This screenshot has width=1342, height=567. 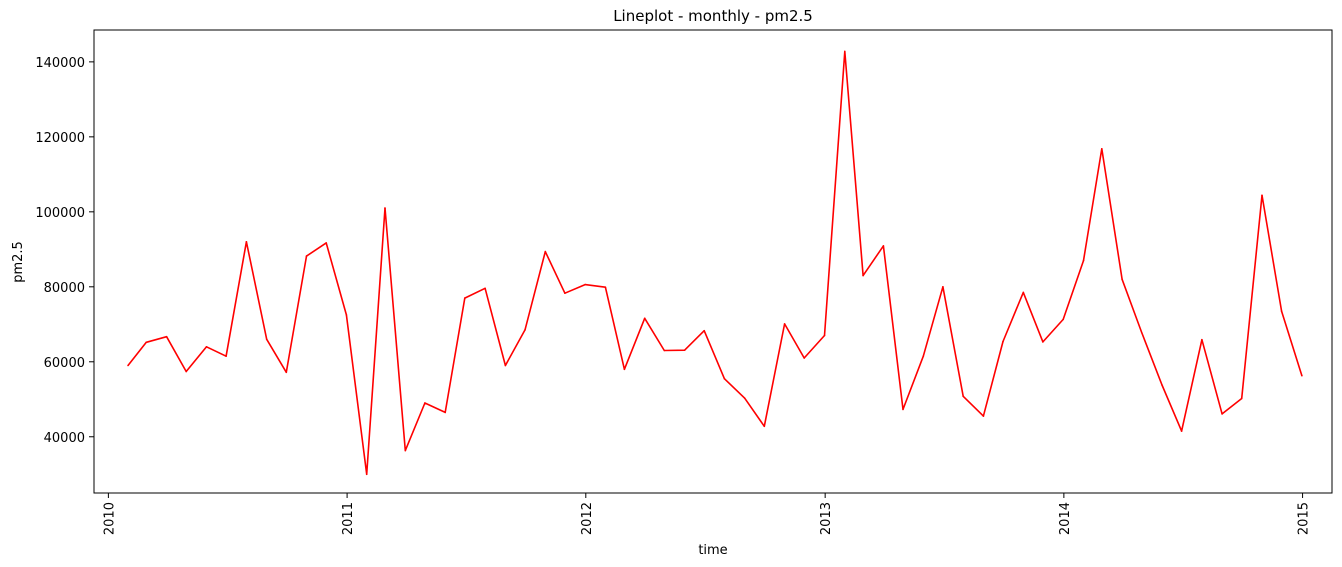 What do you see at coordinates (60, 138) in the screenshot?
I see `y-tick-label: 120000` at bounding box center [60, 138].